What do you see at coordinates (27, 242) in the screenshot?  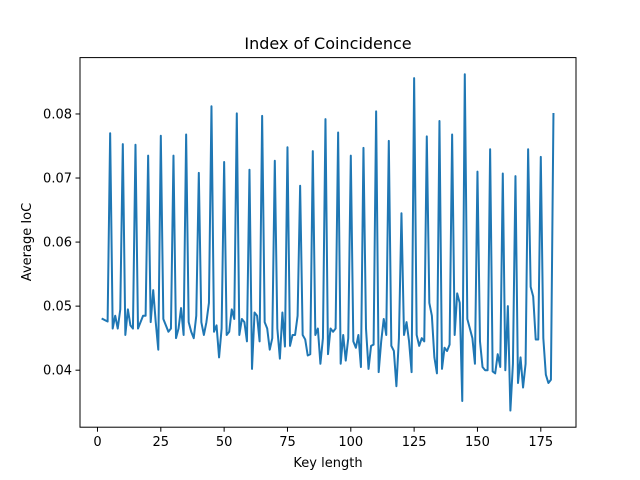 I see `y-axis-label: Average IoC` at bounding box center [27, 242].